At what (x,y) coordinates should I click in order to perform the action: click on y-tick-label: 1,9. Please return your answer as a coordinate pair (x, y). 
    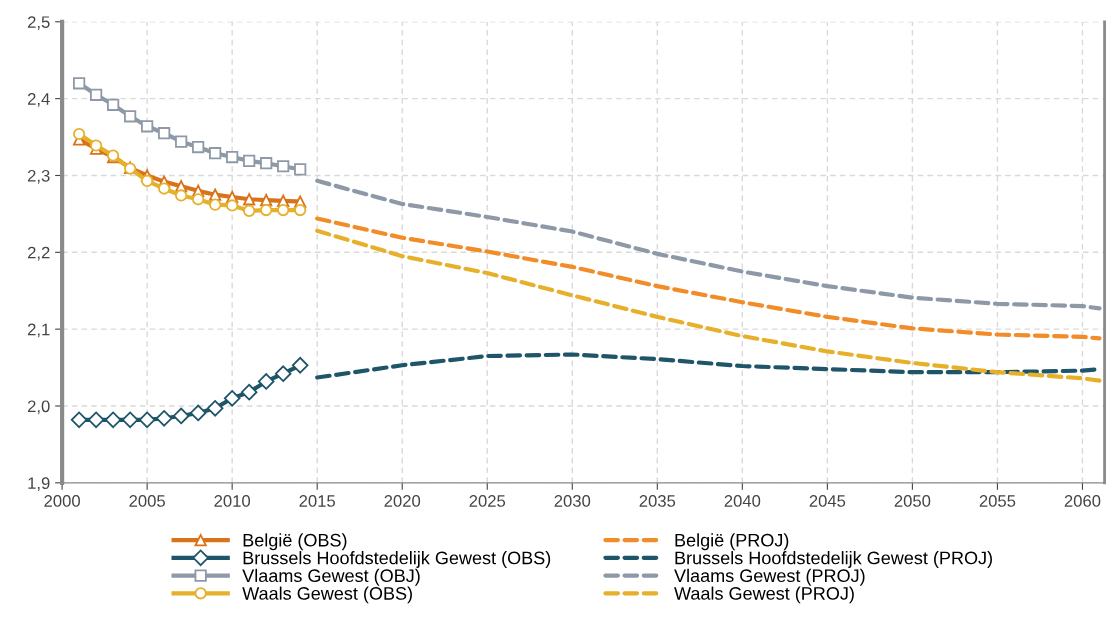
    Looking at the image, I should click on (39, 484).